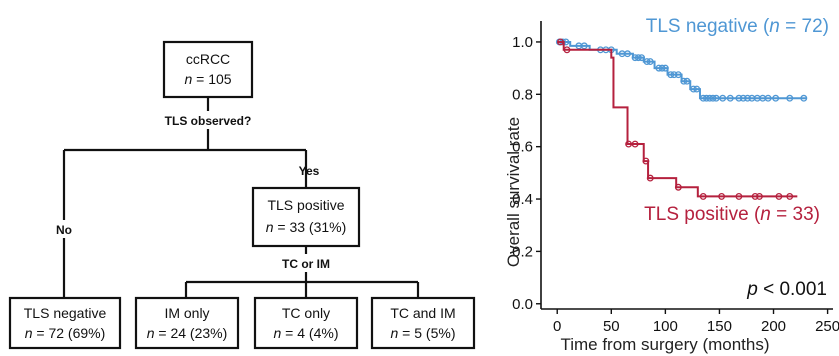 The image size is (839, 356). Describe the element at coordinates (522, 251) in the screenshot. I see `y-tick-label: 0.2` at that location.